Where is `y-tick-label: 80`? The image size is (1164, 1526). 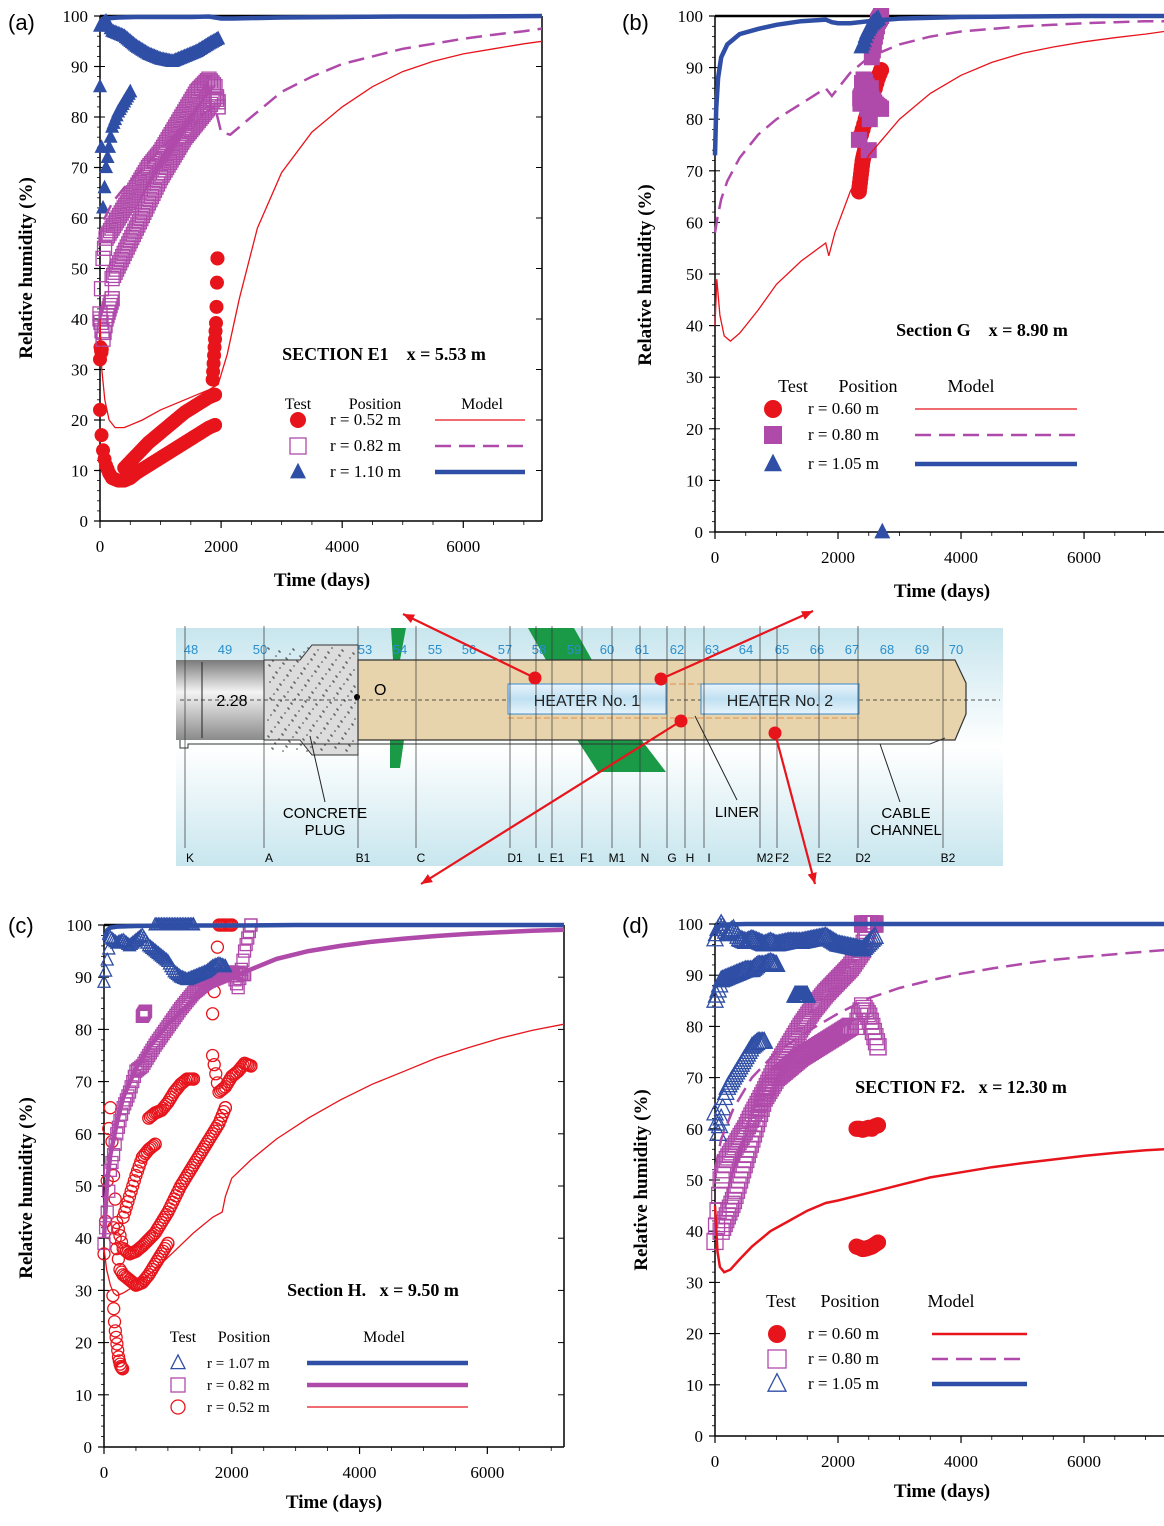
y-tick-label: 80 is located at coordinates (694, 1026).